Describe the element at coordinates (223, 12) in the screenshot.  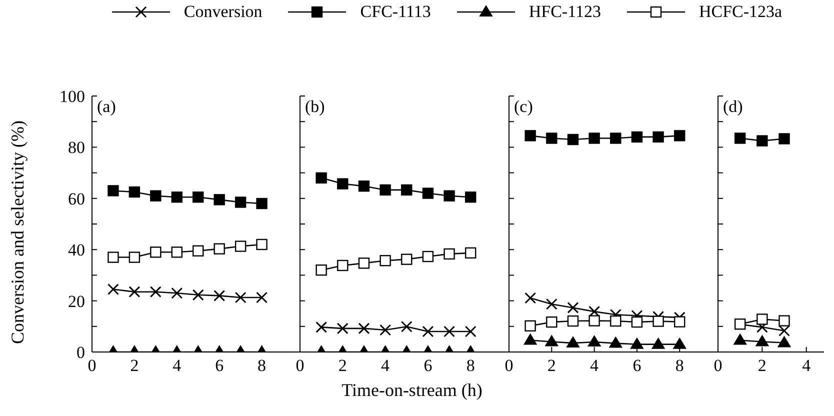
I see `legend-label: Conversion` at that location.